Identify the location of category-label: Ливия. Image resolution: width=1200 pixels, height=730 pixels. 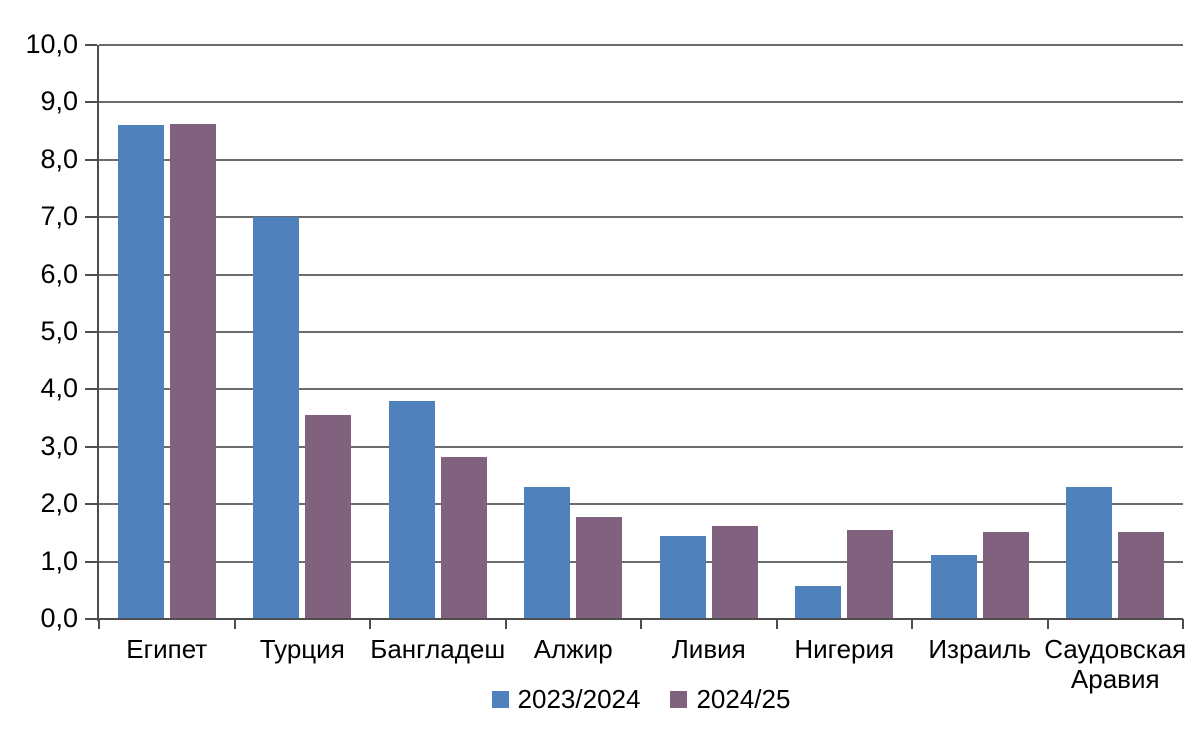
(708, 649).